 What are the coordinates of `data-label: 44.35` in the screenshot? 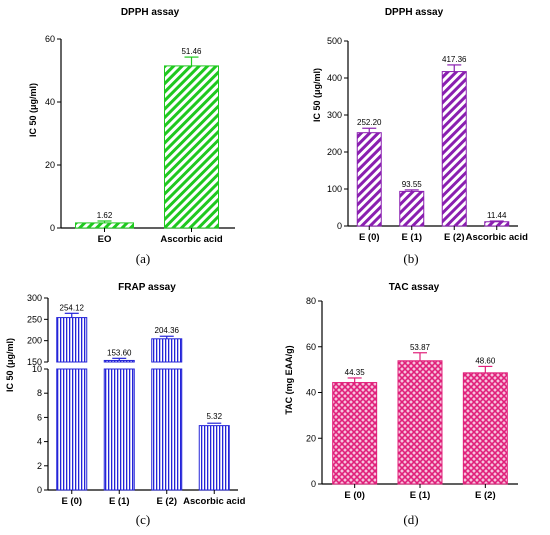 It's located at (355, 372).